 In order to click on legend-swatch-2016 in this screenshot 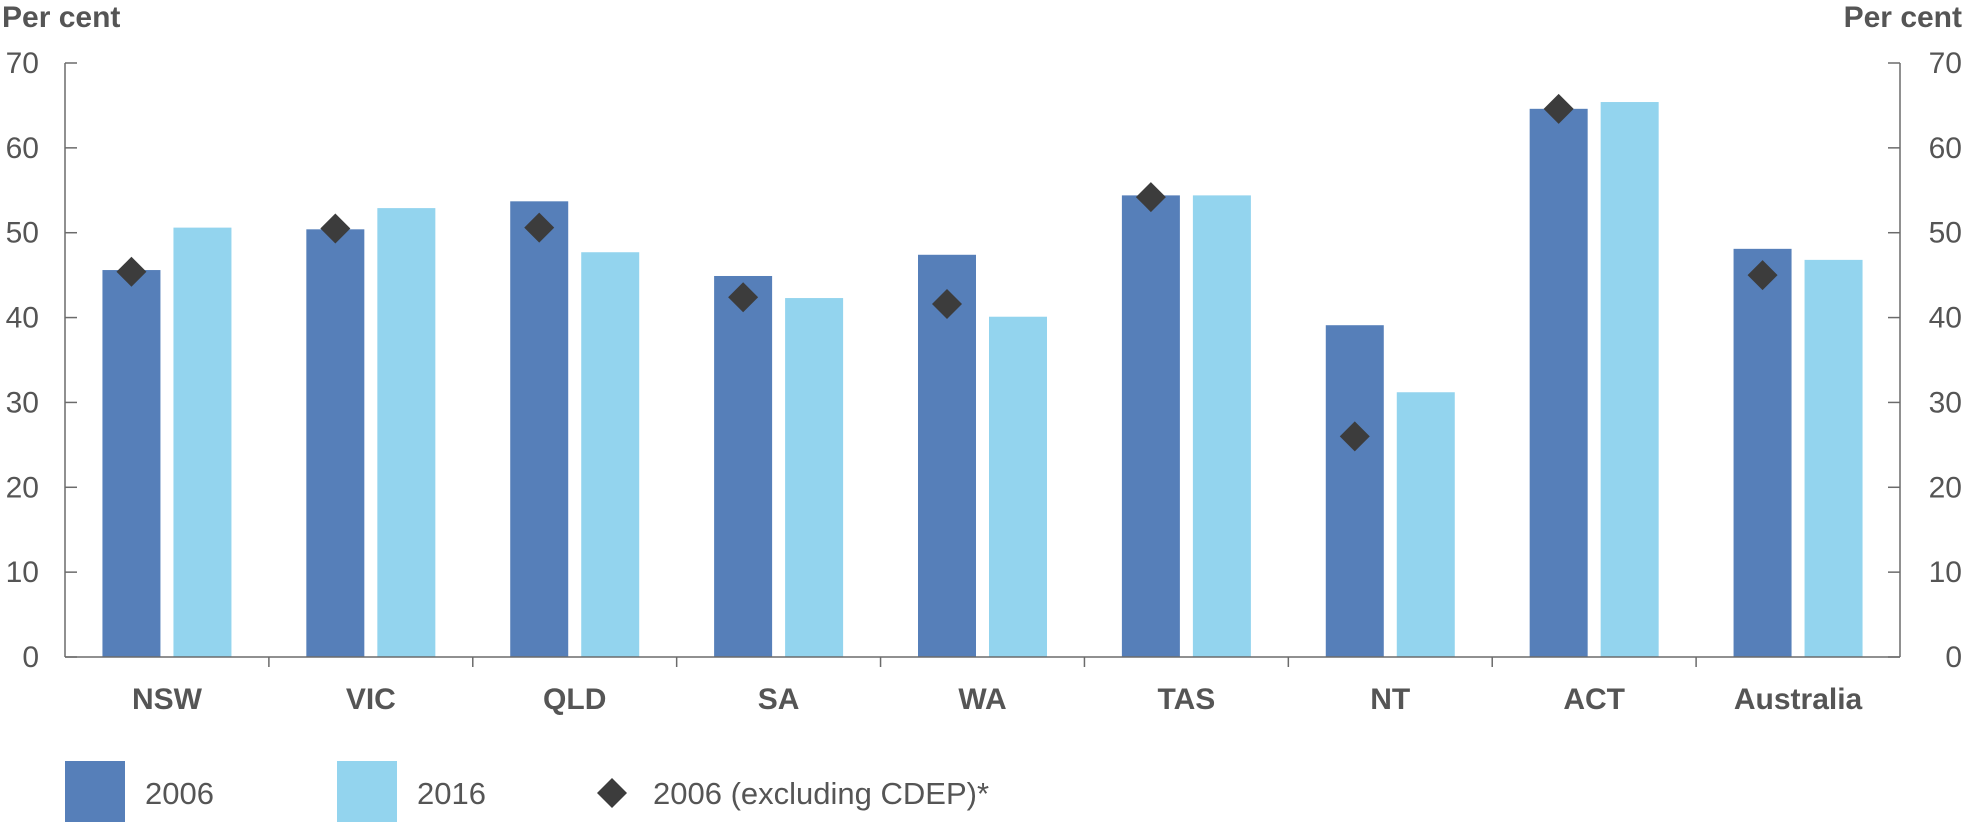, I will do `click(367, 791)`.